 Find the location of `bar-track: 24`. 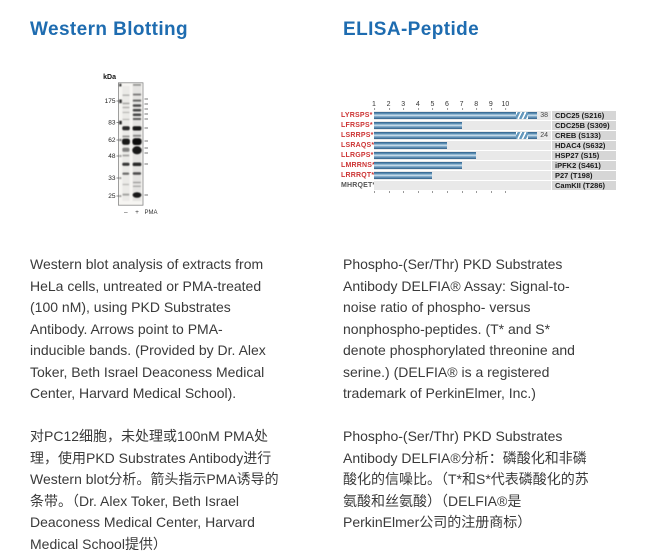

bar-track: 24 is located at coordinates (462, 135).